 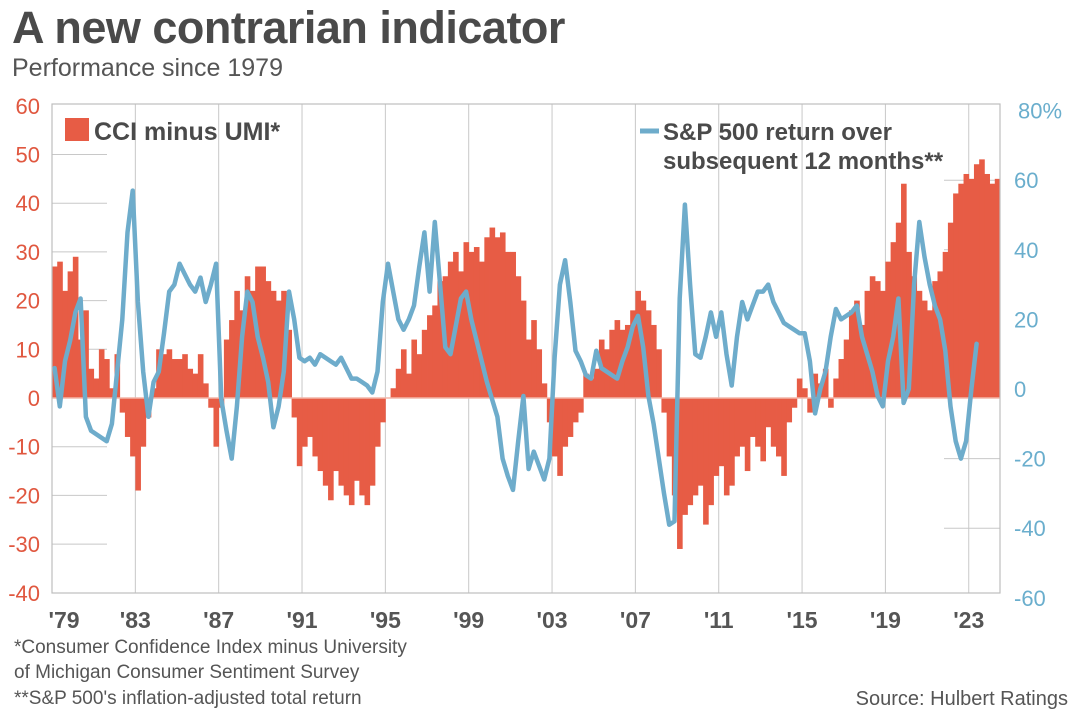 I want to click on left-axis-tick-label: -40, so click(x=24, y=593).